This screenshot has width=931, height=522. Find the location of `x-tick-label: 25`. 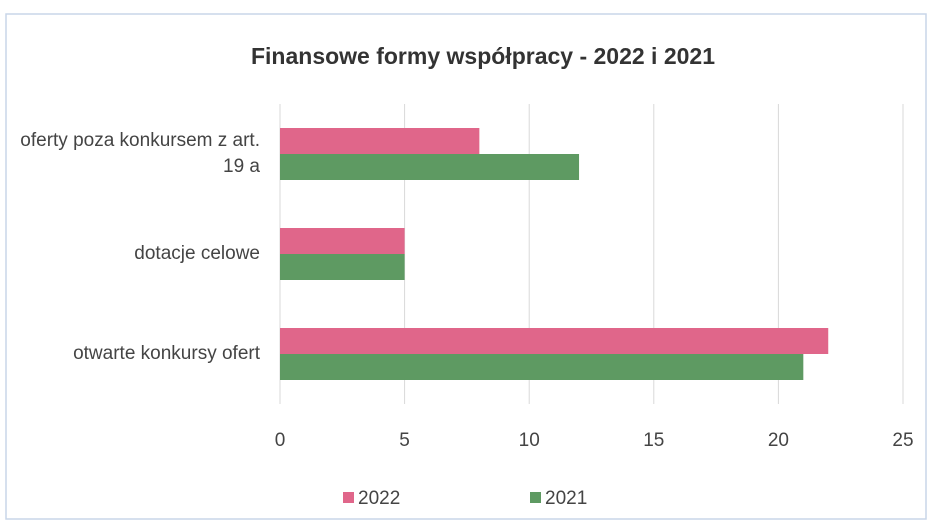

x-tick-label: 25 is located at coordinates (902, 440).